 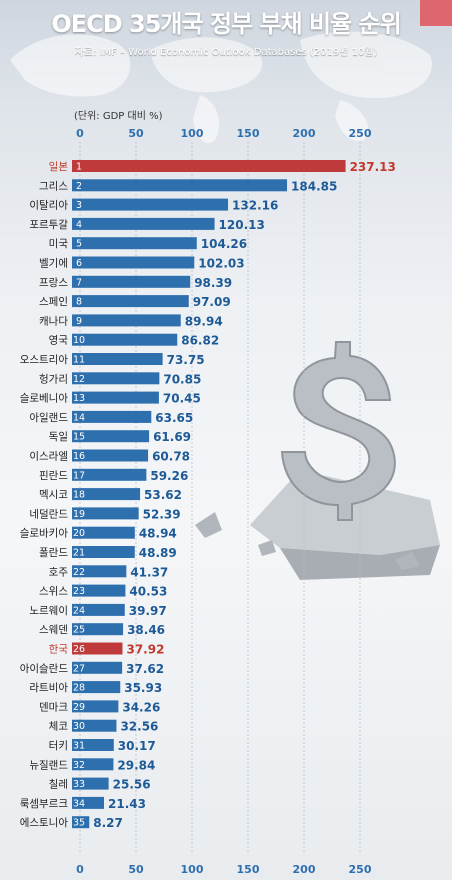 I want to click on category-label: 체코, so click(x=59, y=727).